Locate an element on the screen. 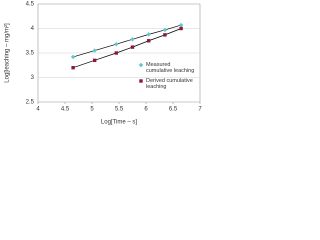  legend-label: Measured cumulative leaching is located at coordinates (170, 68).